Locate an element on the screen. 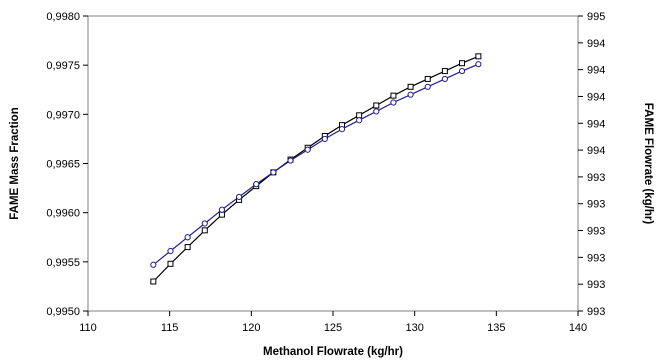  y-tick-label: 0,9980 is located at coordinates (63, 17).